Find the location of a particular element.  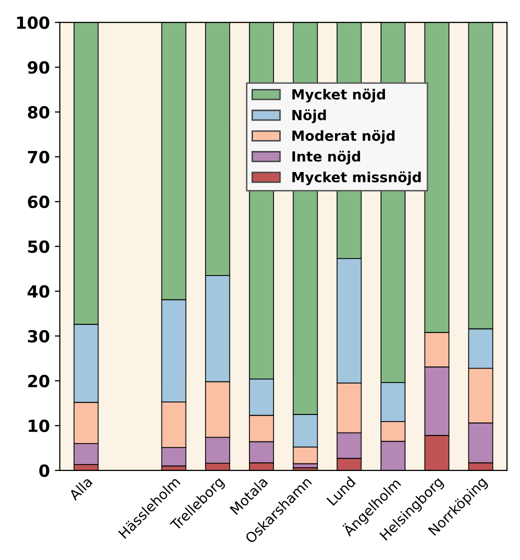

legend-label: Nöjd is located at coordinates (309, 116).